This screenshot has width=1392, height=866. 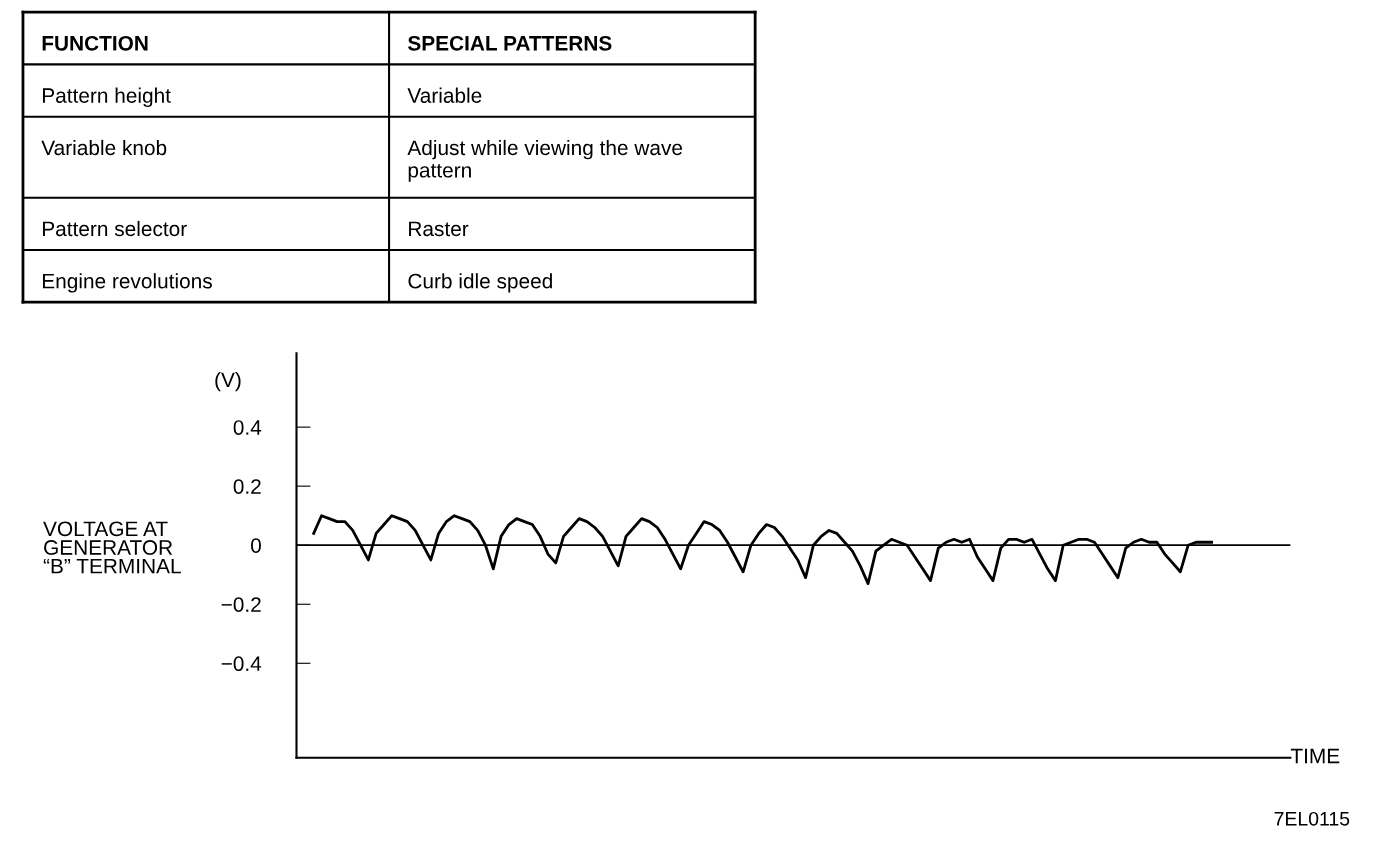 I want to click on text: Adjust while viewing the wave pattern, so click(x=545, y=160).